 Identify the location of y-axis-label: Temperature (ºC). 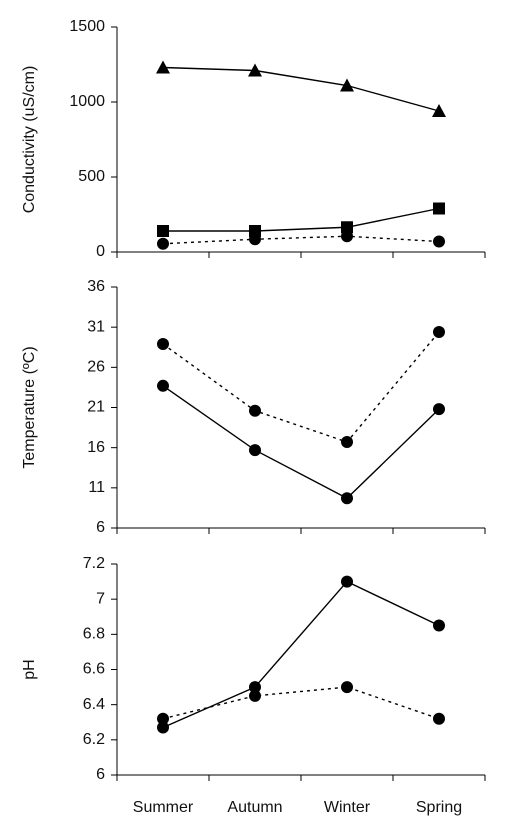
(29, 407).